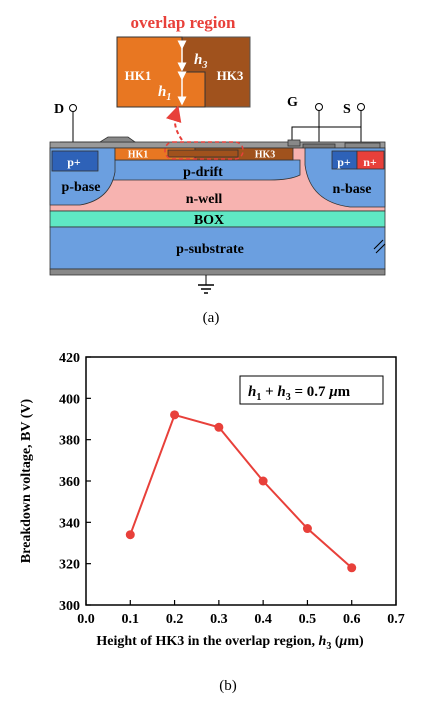  I want to click on caption-a: (a), so click(211, 318).